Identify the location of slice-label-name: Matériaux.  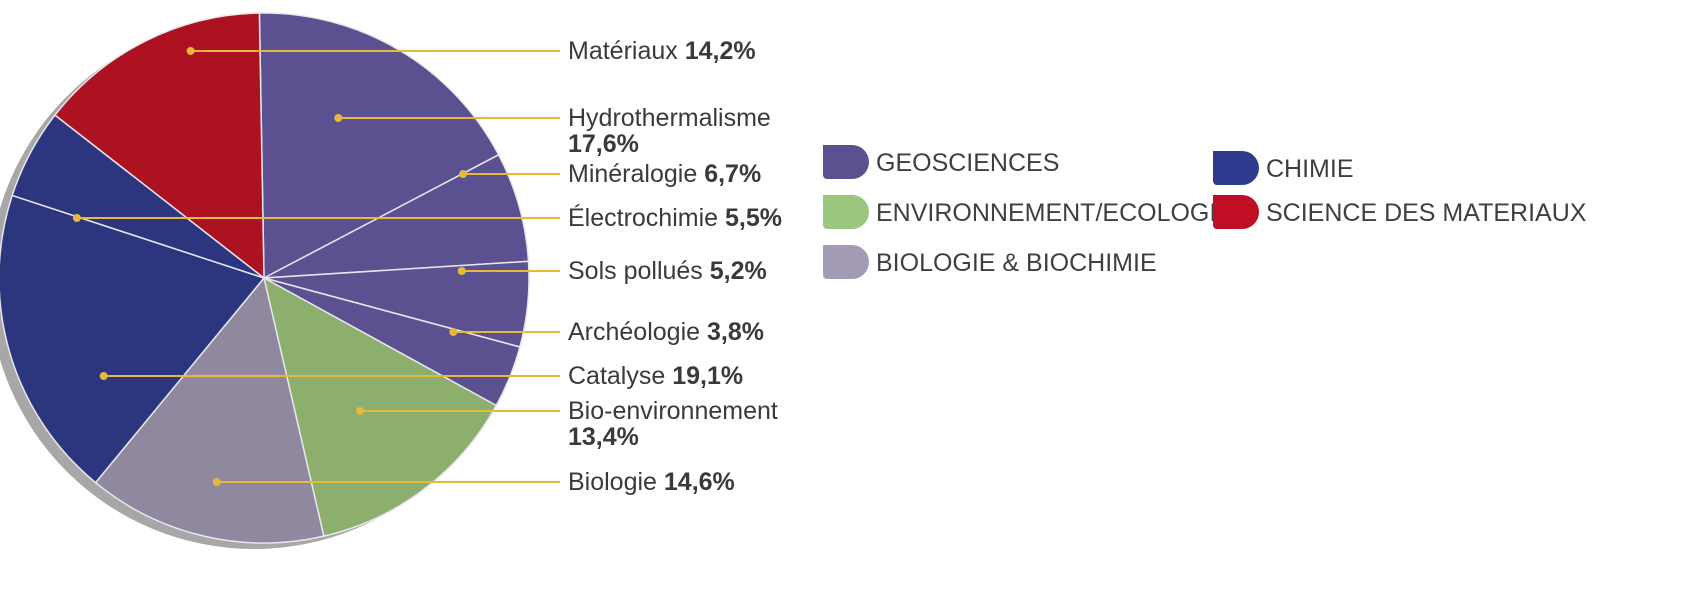
(623, 51).